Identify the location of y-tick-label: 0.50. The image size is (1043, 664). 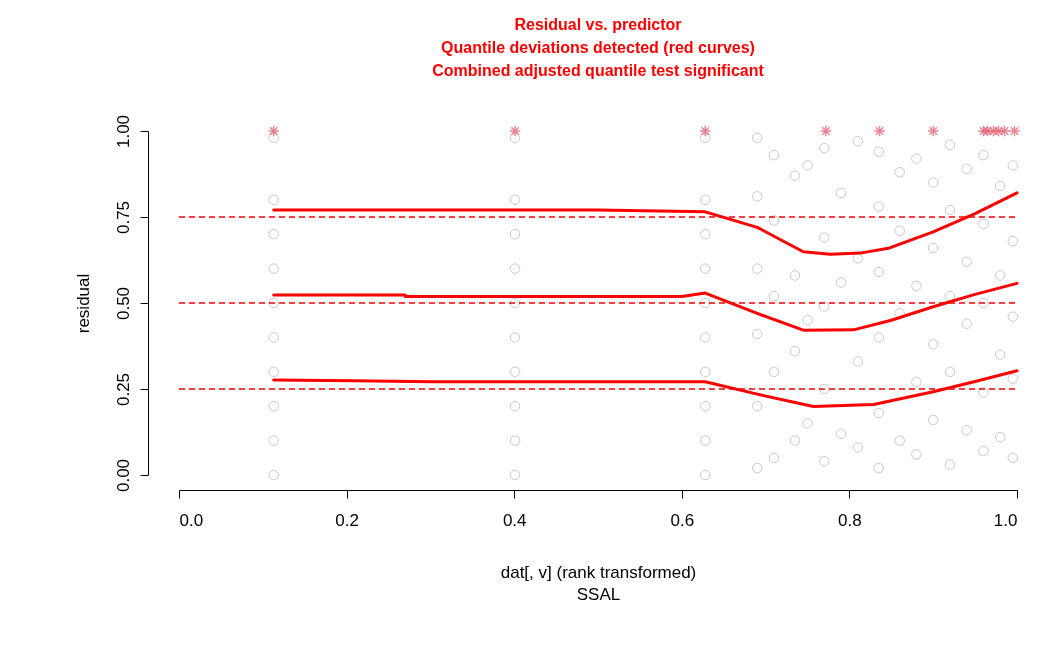
(123, 303).